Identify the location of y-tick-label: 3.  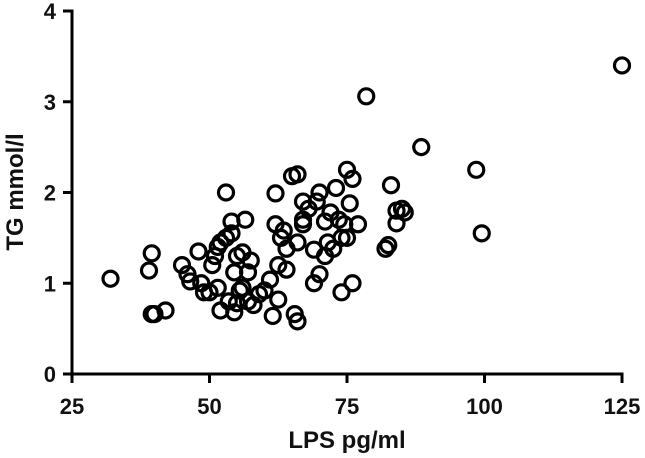
(50, 102).